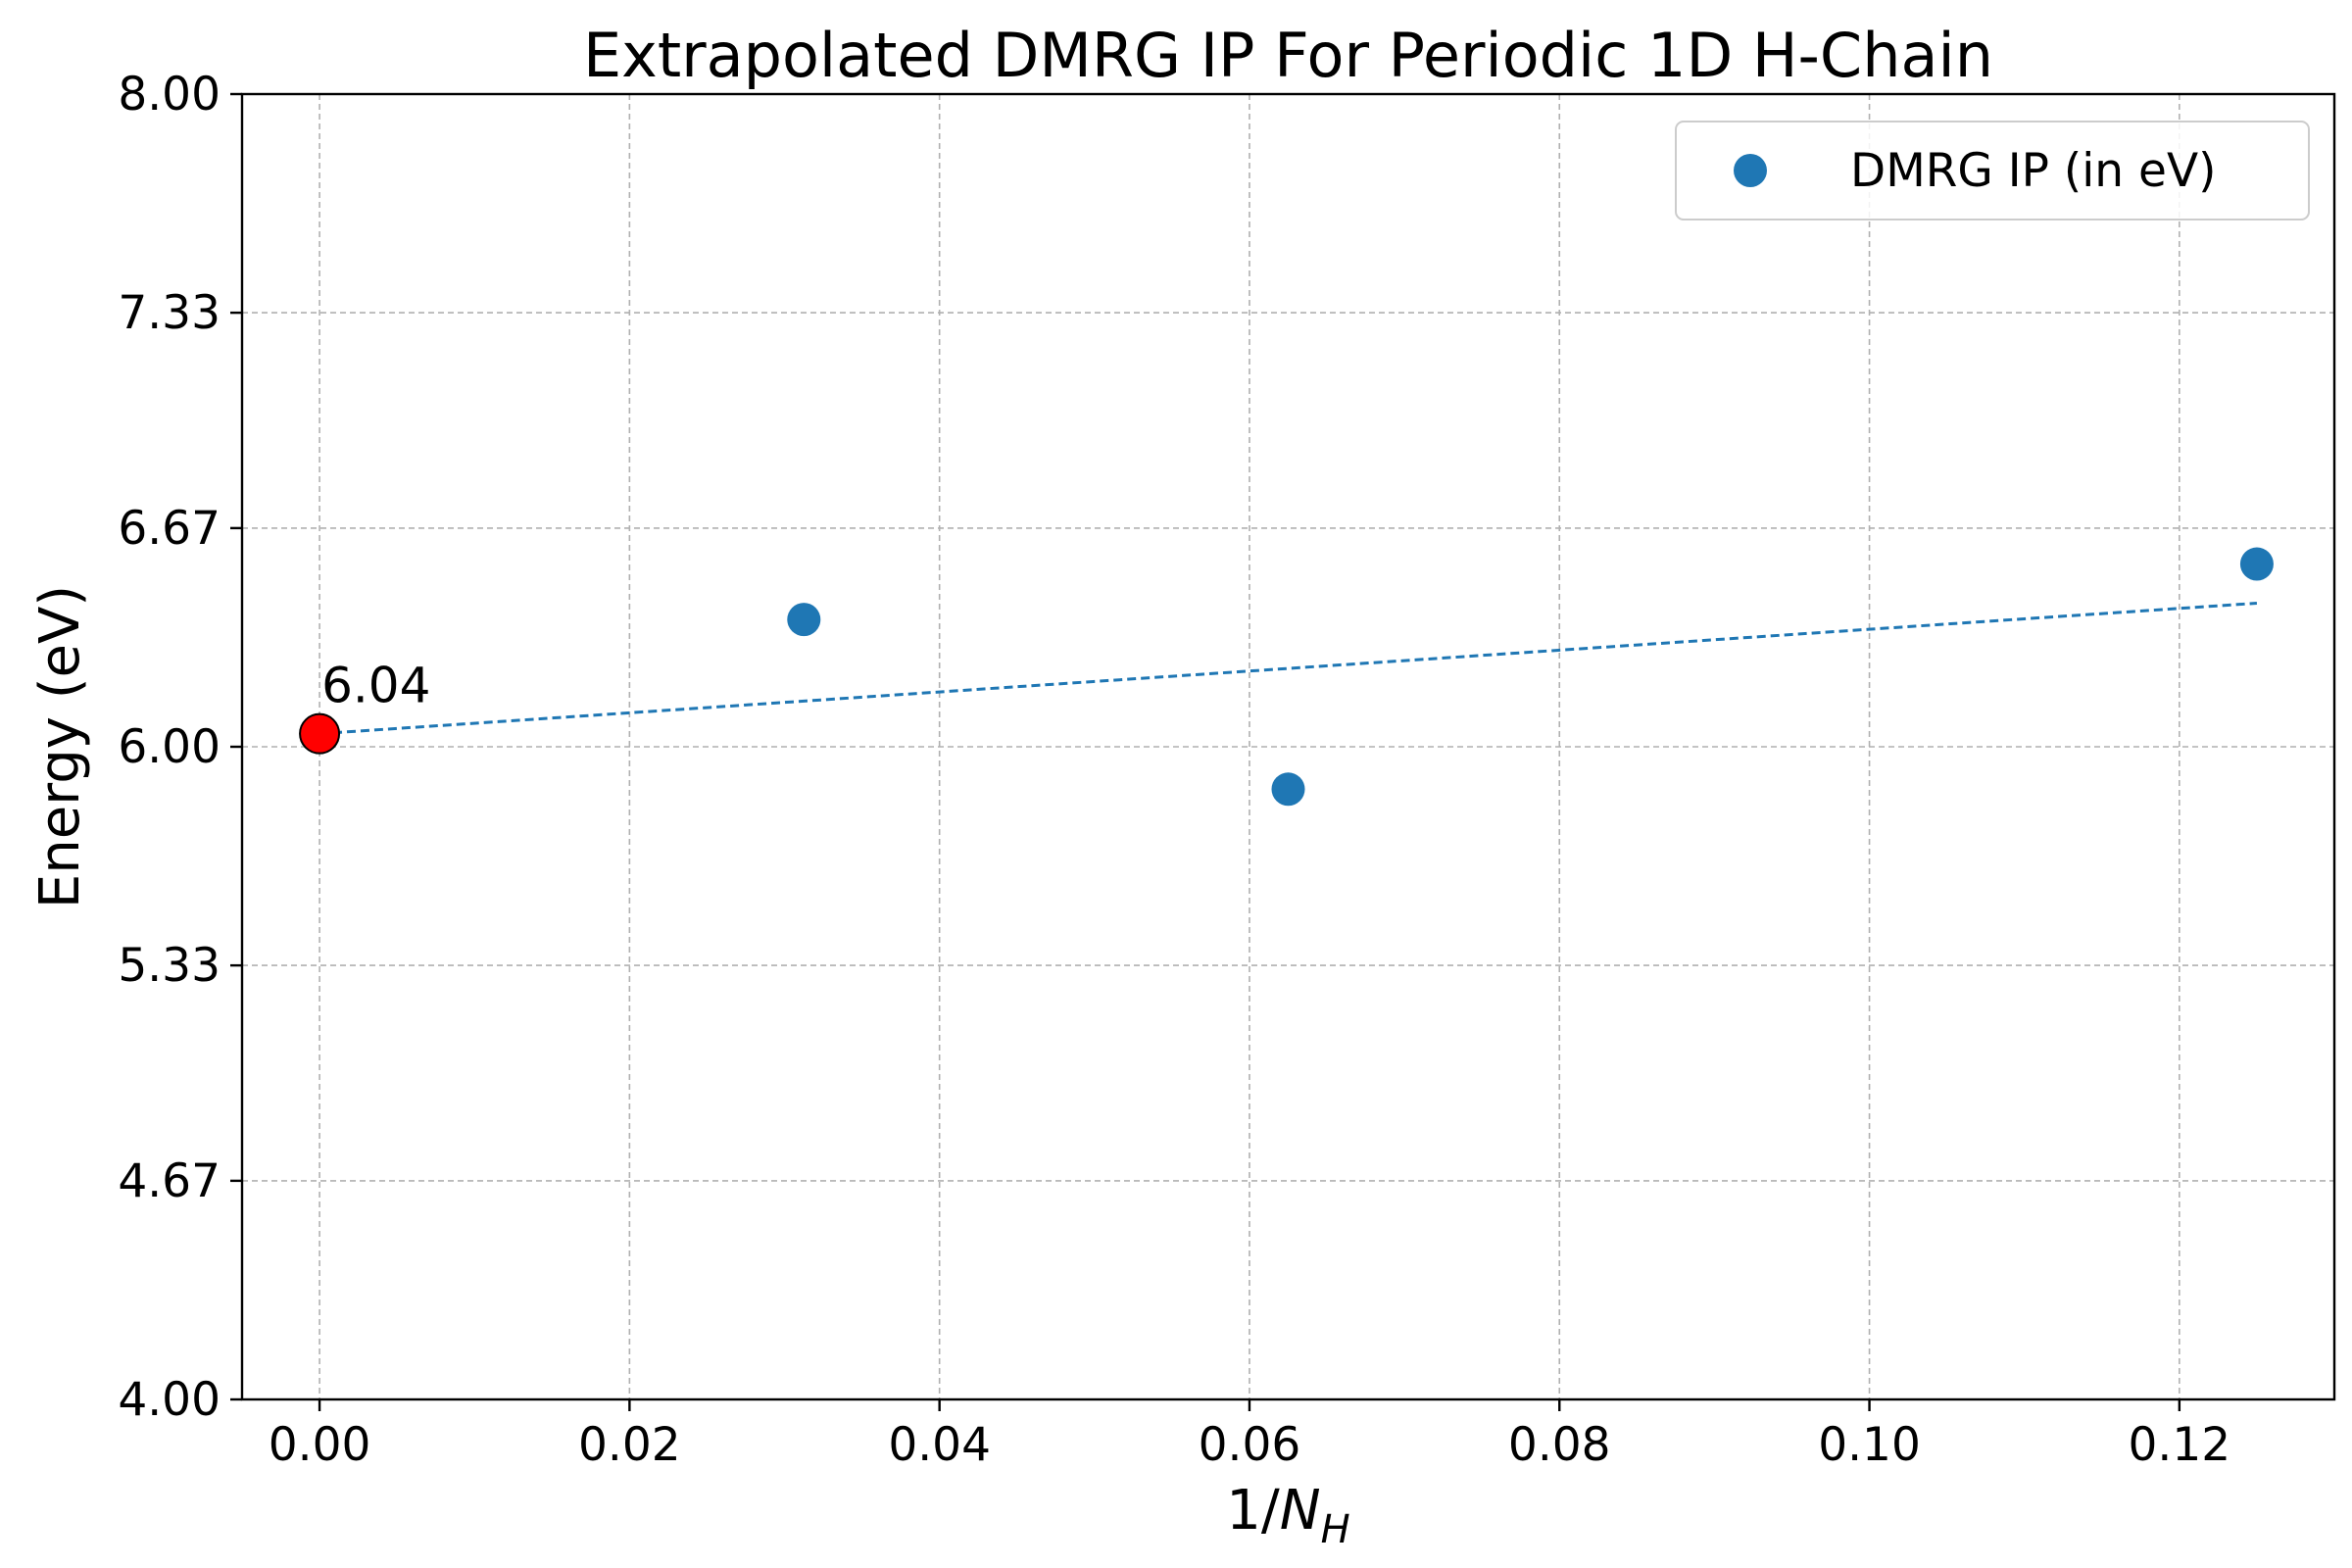 This screenshot has height=1568, width=2352. What do you see at coordinates (1253, 1511) in the screenshot?
I see `x-axis-label-main: 1/` at bounding box center [1253, 1511].